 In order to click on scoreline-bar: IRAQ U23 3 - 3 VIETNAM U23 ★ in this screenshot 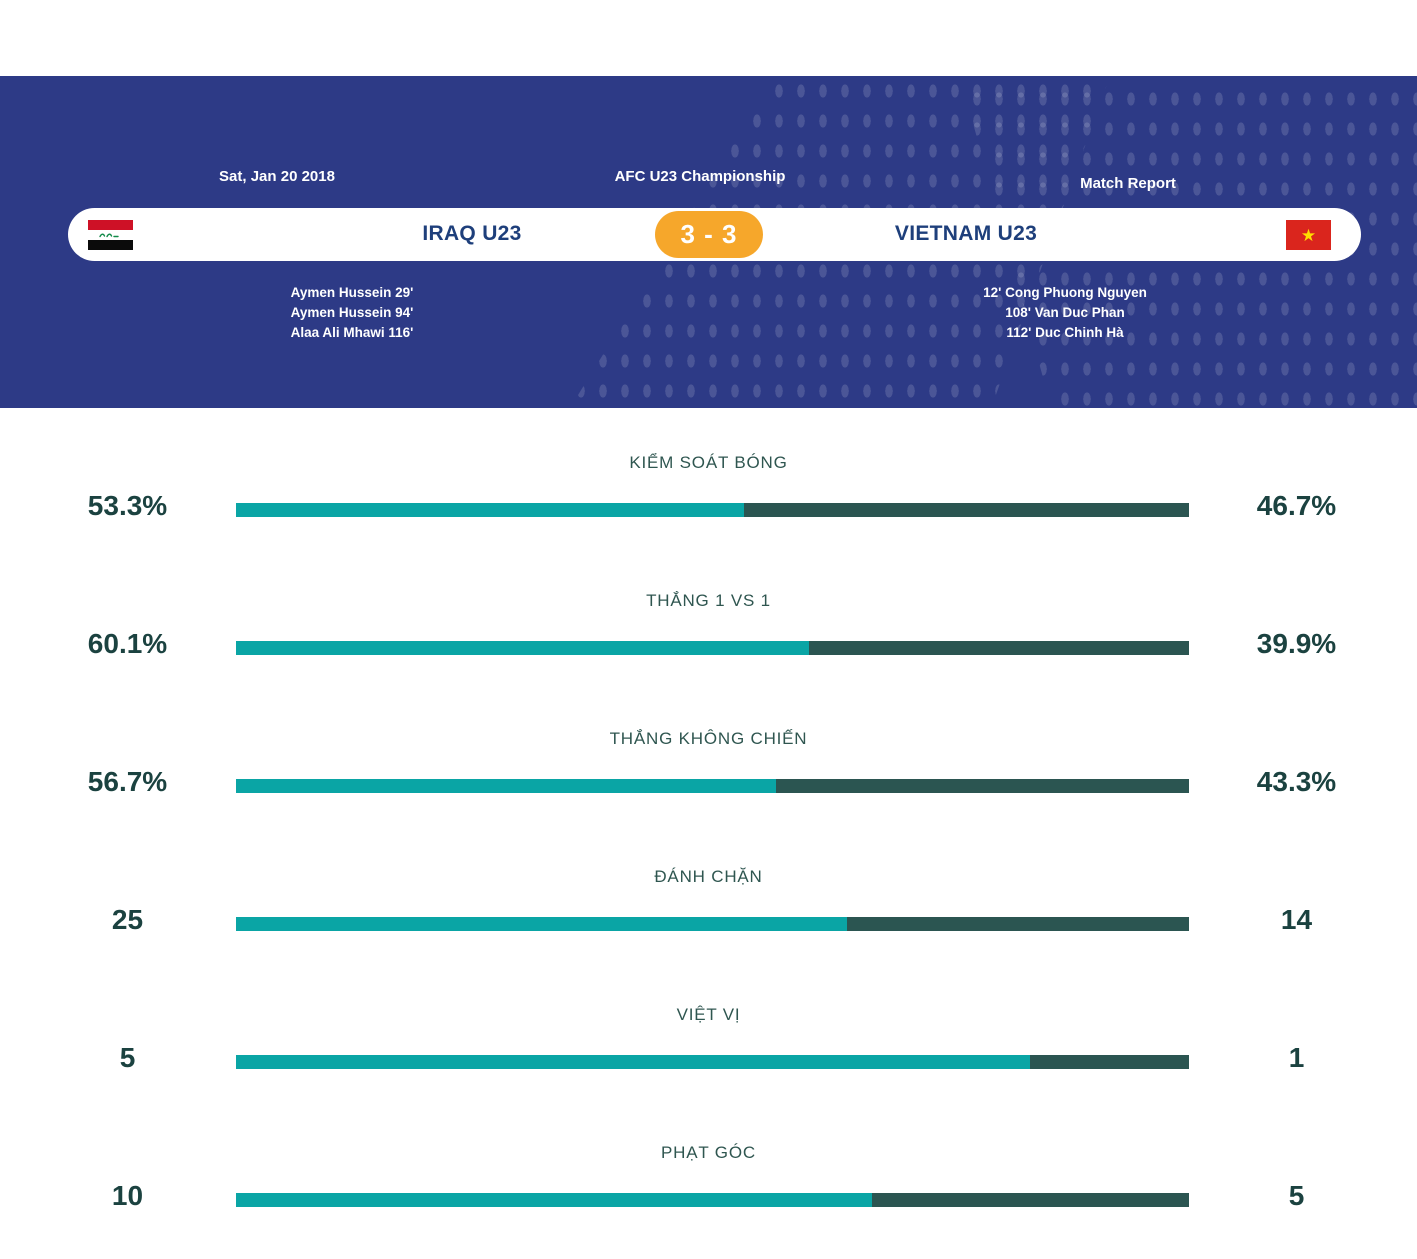, I will do `click(714, 234)`.